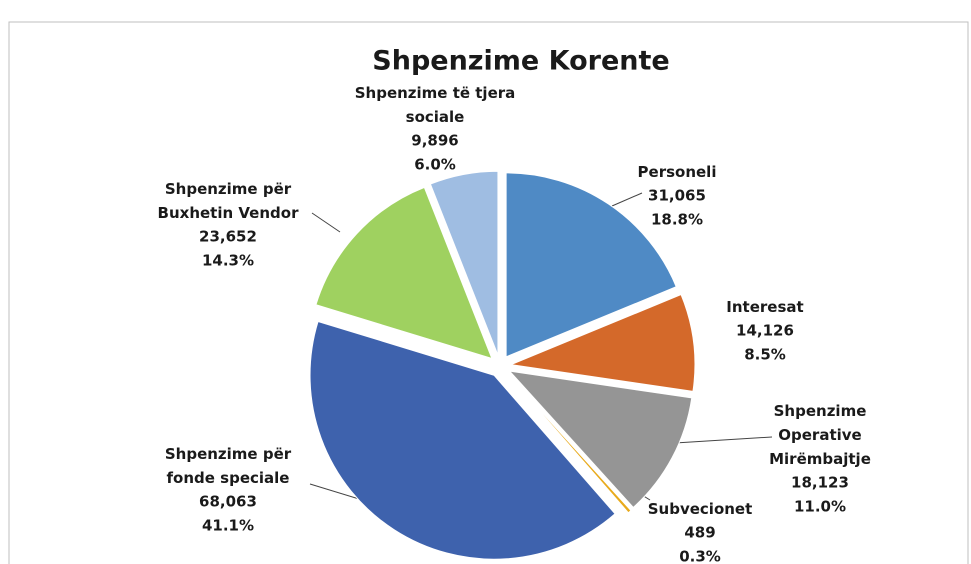 The image size is (971, 564). What do you see at coordinates (677, 172) in the screenshot?
I see `slice-category-label: Personeli` at bounding box center [677, 172].